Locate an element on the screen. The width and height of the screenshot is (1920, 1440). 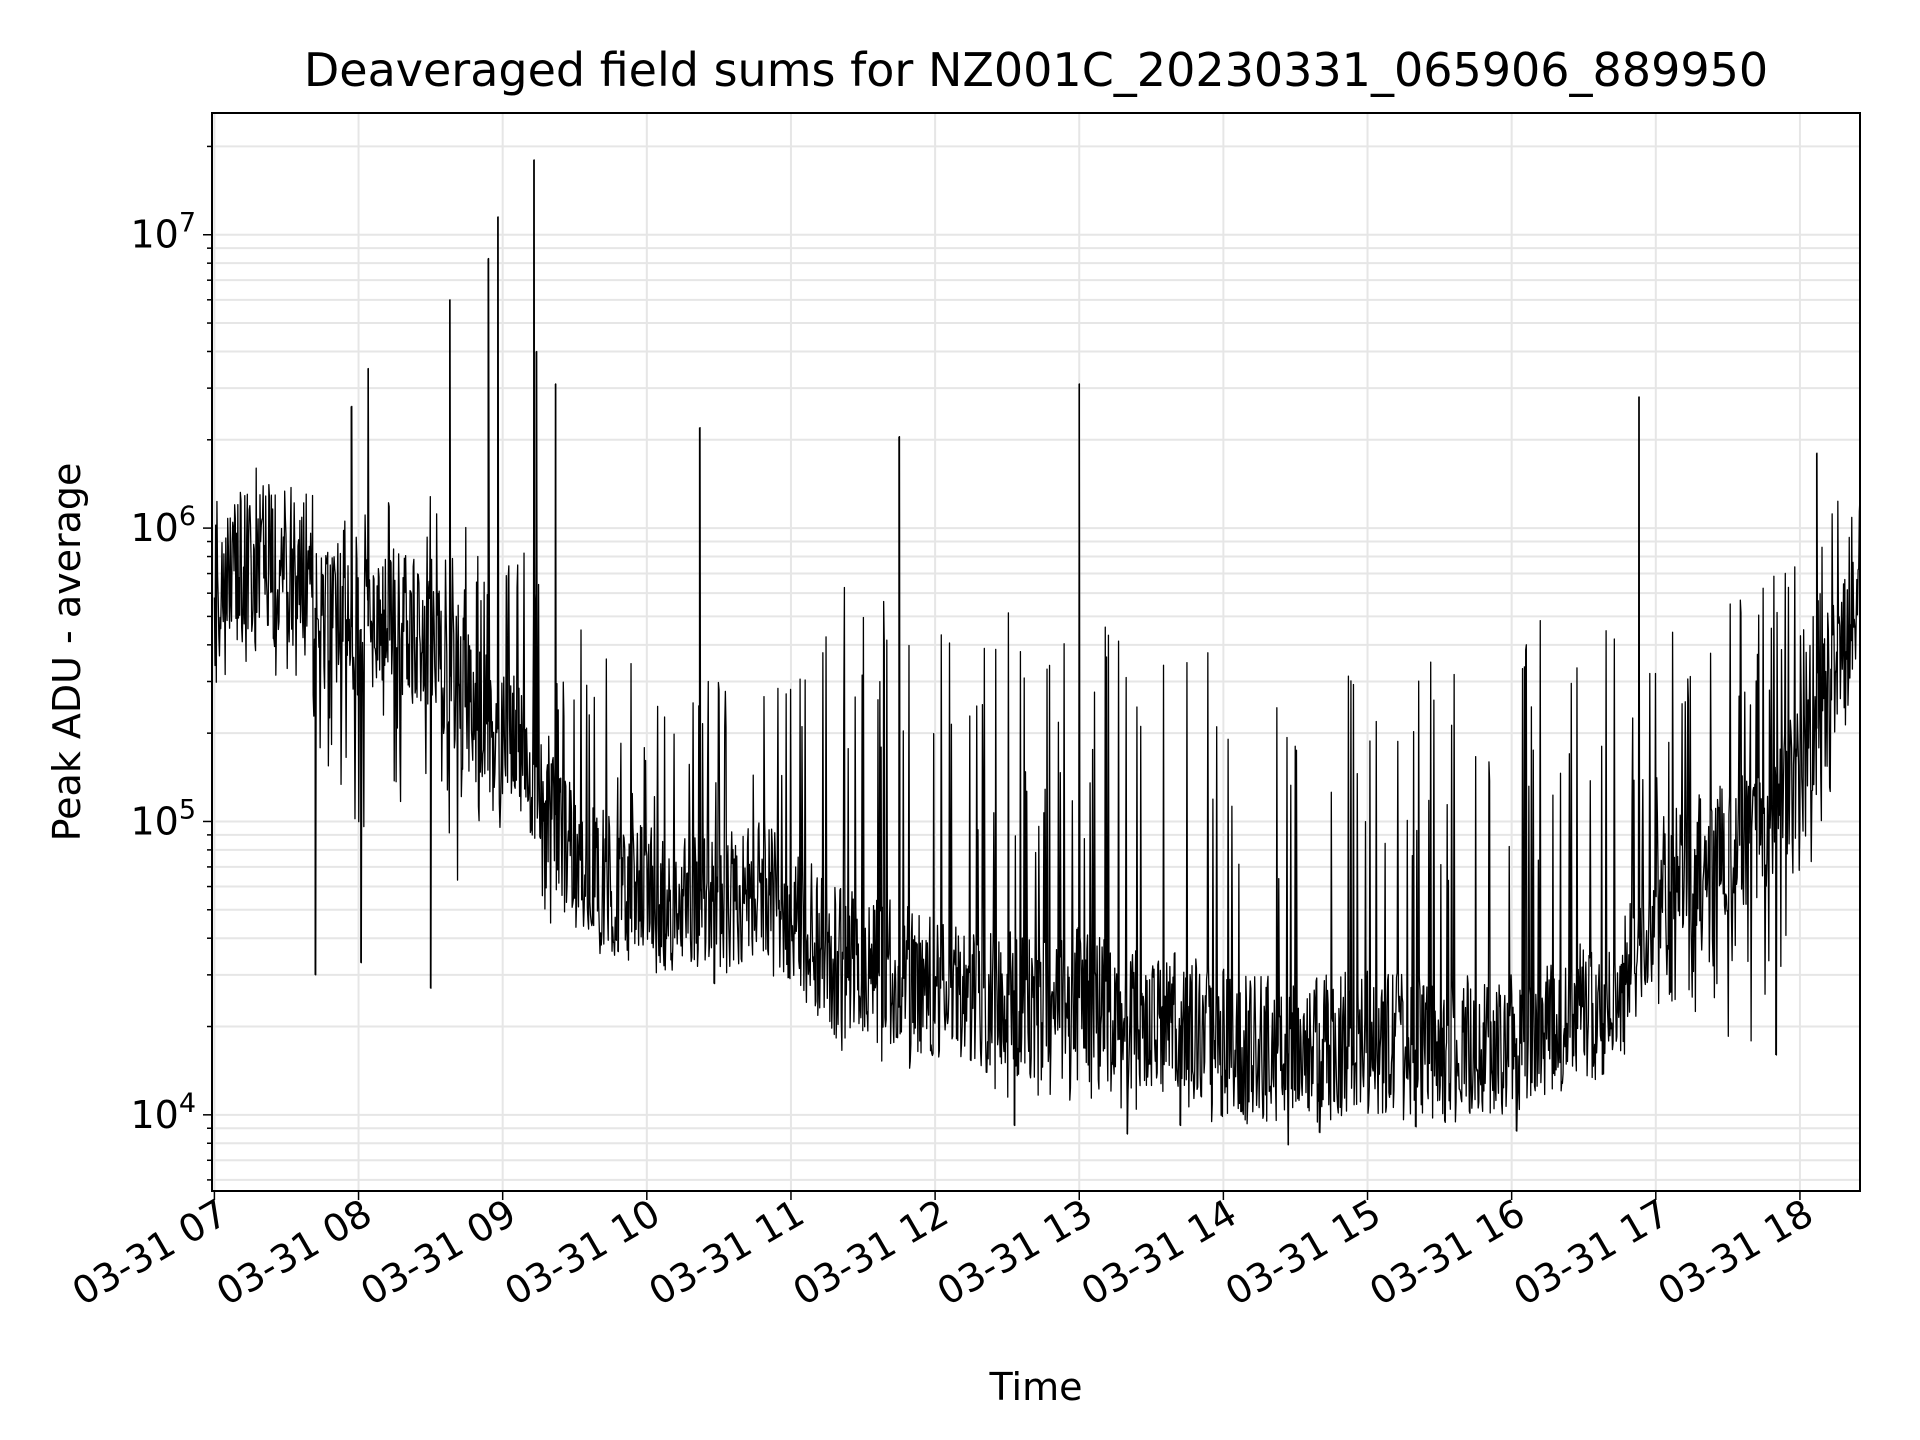
y-tick-label: 10⁵ is located at coordinates (163, 818).